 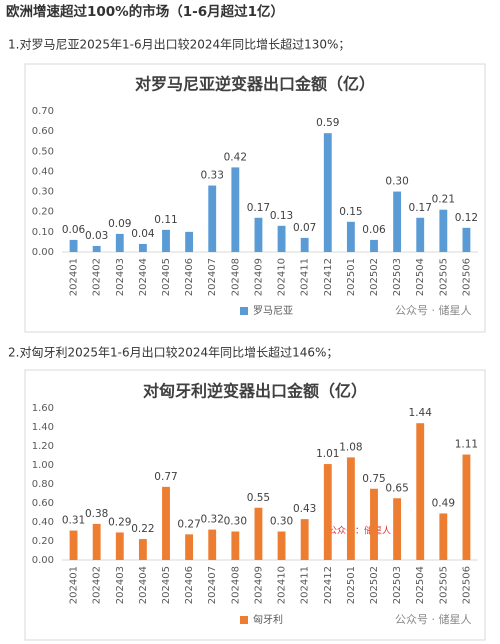 I want to click on x-tick-label: 202407, so click(x=212, y=585).